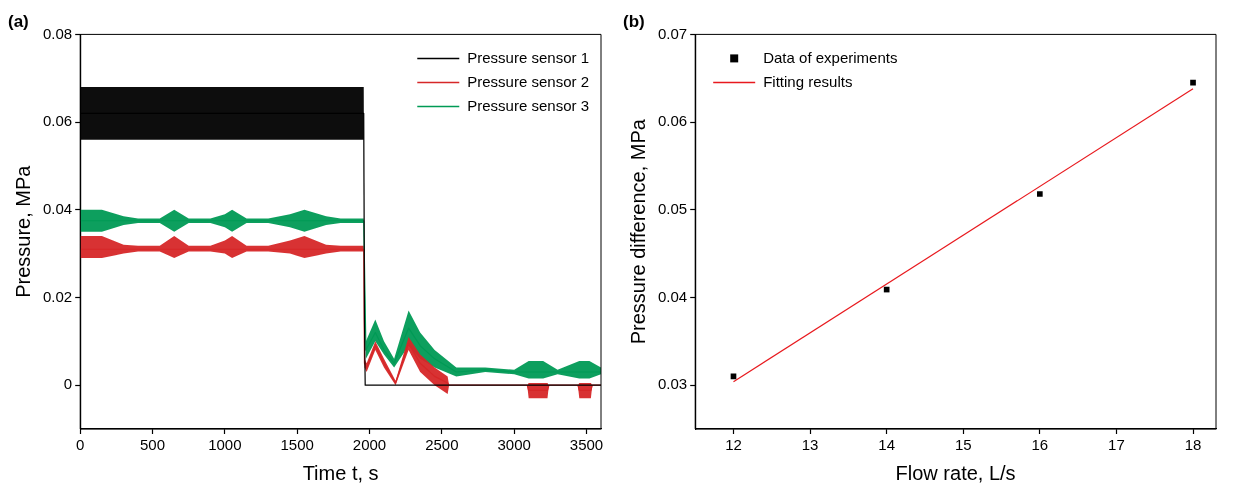 The height and width of the screenshot is (498, 1236). I want to click on x-tick-label: 0, so click(80, 445).